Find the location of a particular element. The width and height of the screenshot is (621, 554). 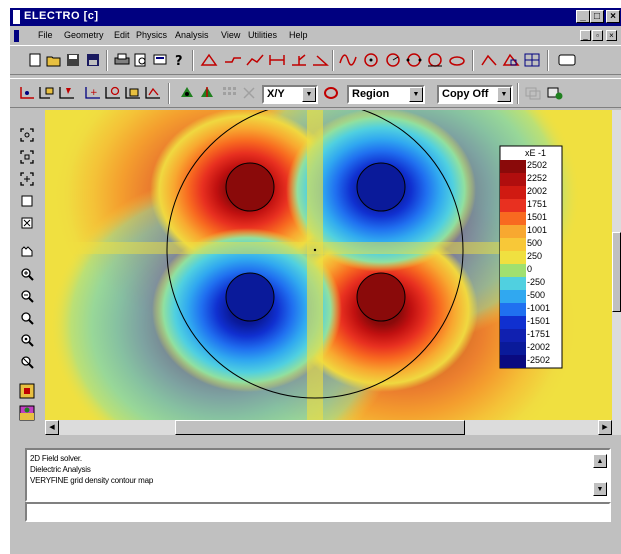

command-input is located at coordinates (318, 512).